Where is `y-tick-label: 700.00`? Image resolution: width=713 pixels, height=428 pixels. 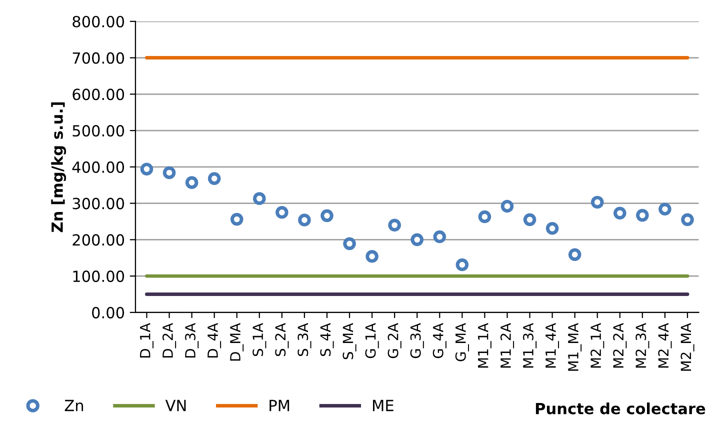 y-tick-label: 700.00 is located at coordinates (98, 58).